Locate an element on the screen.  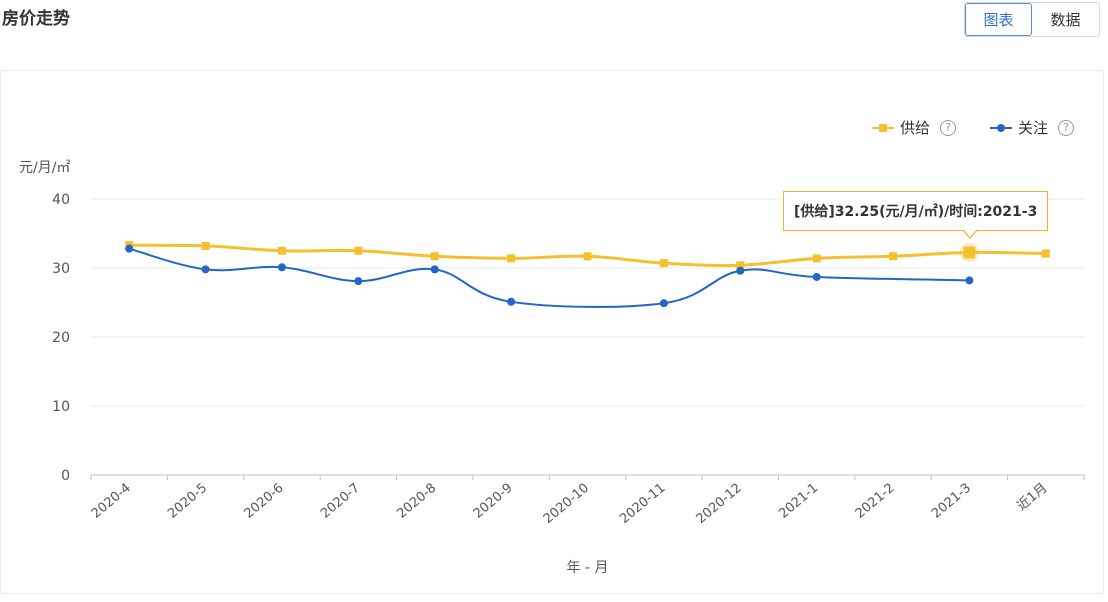
y-tick-label: 20 is located at coordinates (61, 338).